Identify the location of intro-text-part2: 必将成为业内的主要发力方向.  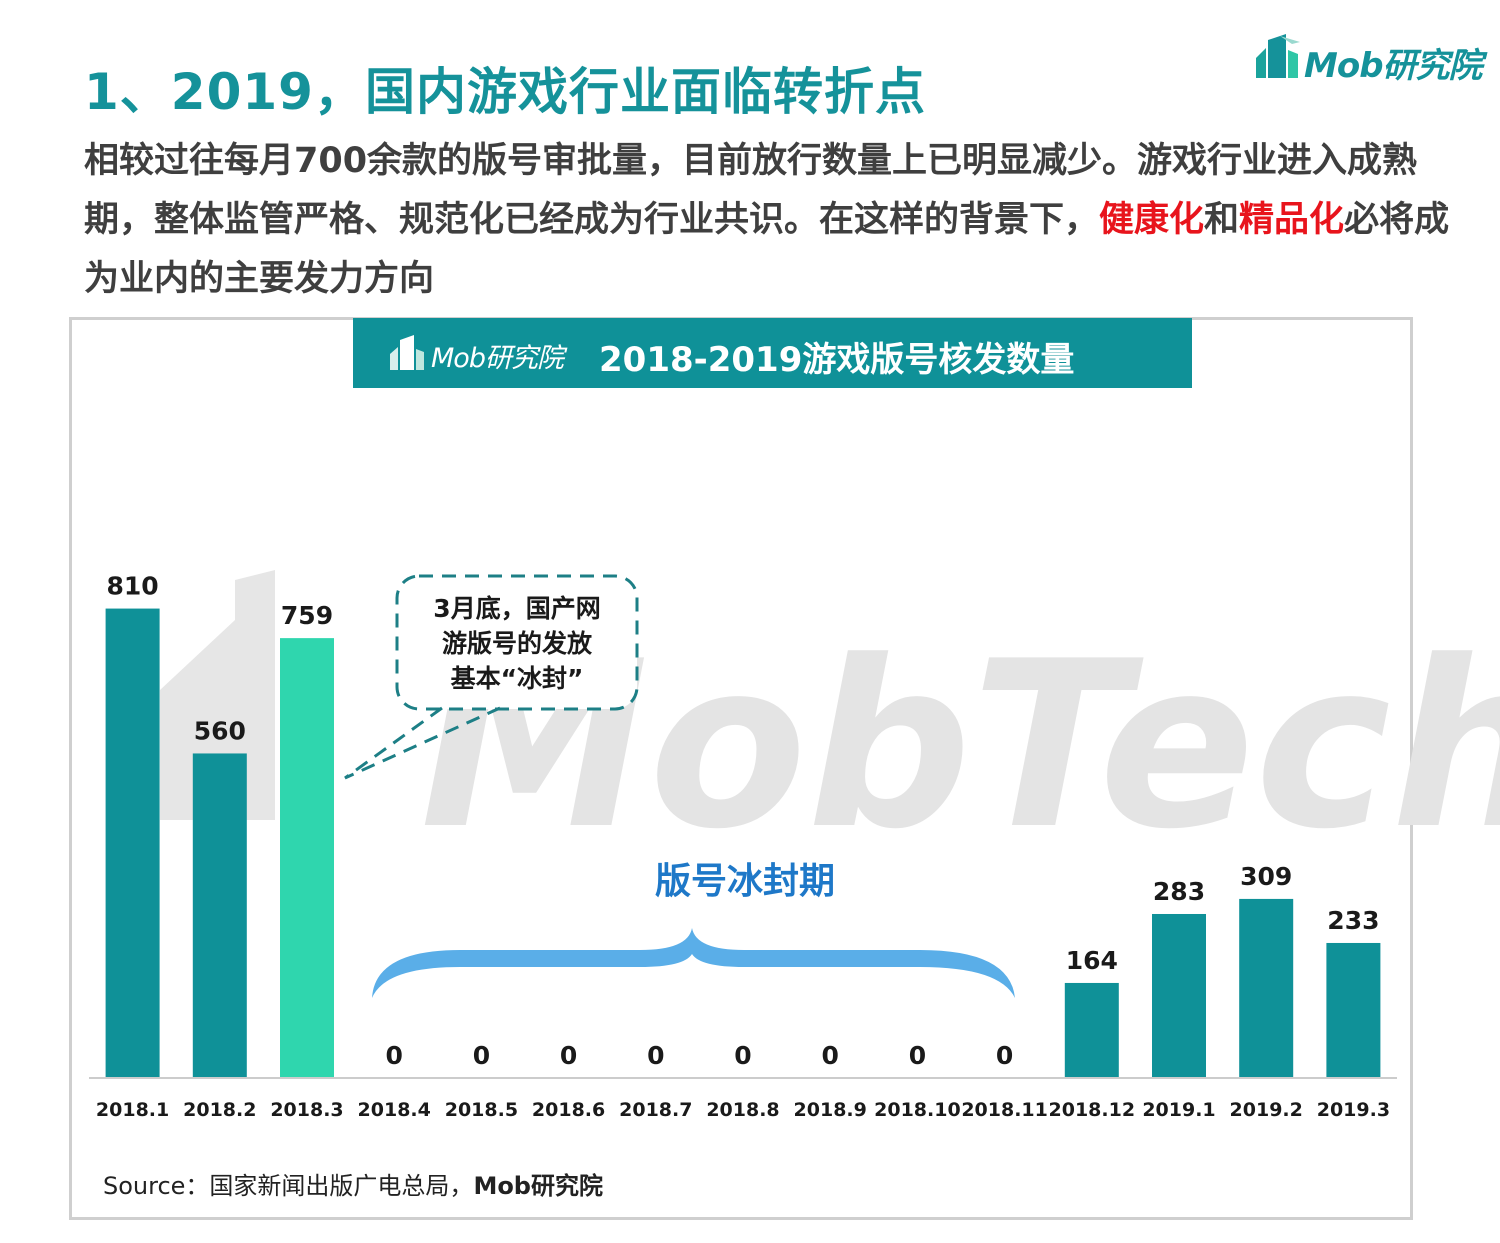
(767, 249).